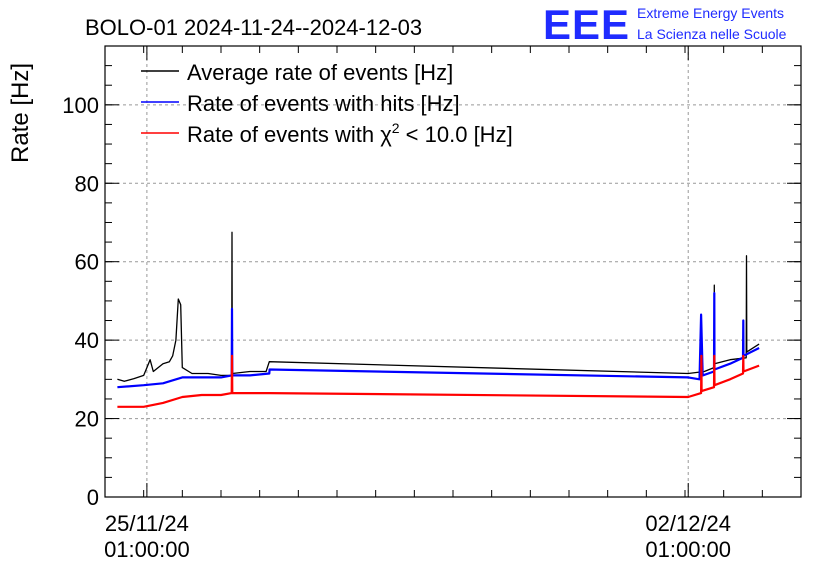 This screenshot has height=572, width=836. What do you see at coordinates (688, 523) in the screenshot?
I see `x-tick-label-date: 02/12/24` at bounding box center [688, 523].